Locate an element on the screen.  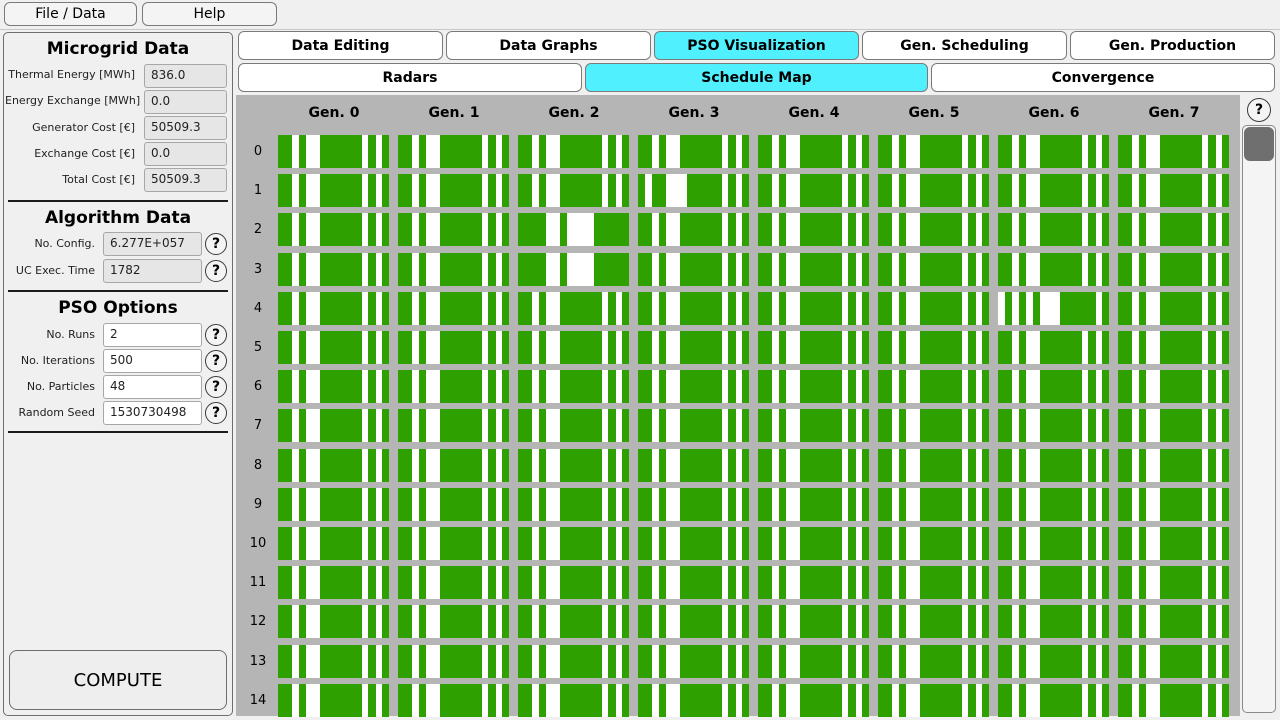
row-label: 5 is located at coordinates (258, 347).